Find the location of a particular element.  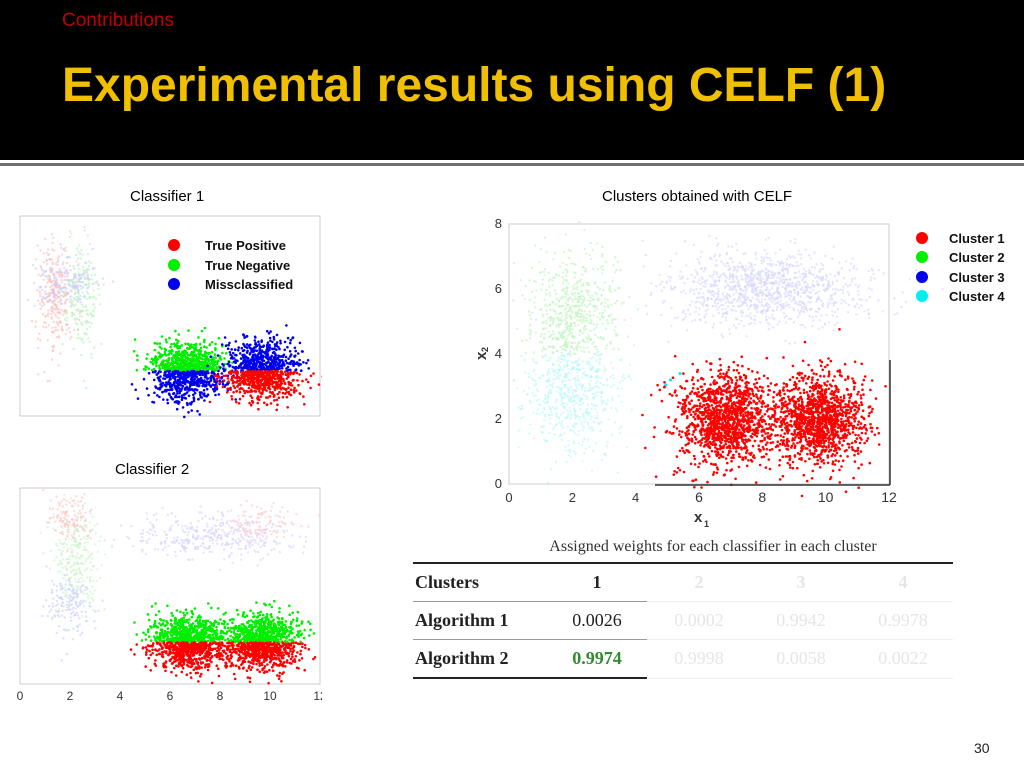

classifier2-svg: 024681012 is located at coordinates (169, 595).